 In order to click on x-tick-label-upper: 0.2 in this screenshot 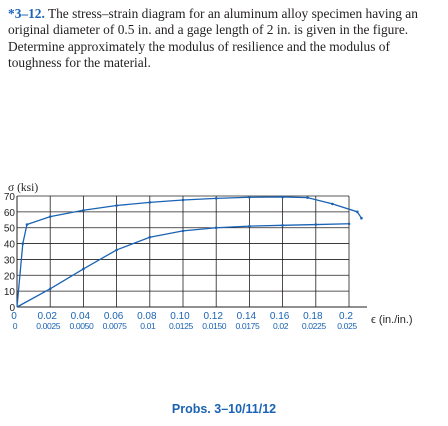, I will do `click(346, 316)`.